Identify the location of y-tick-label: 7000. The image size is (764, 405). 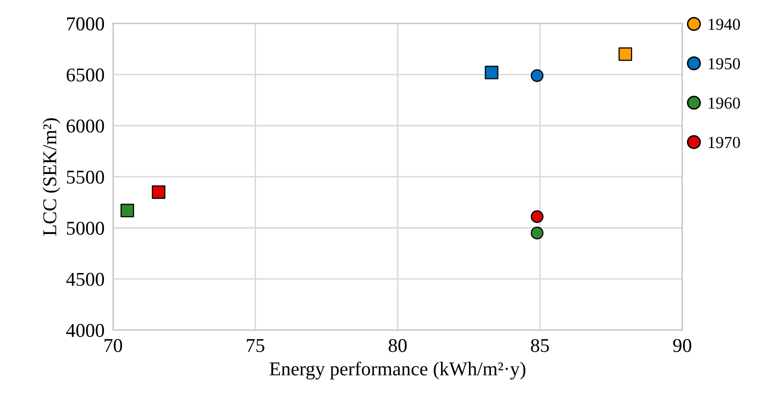
(85, 23).